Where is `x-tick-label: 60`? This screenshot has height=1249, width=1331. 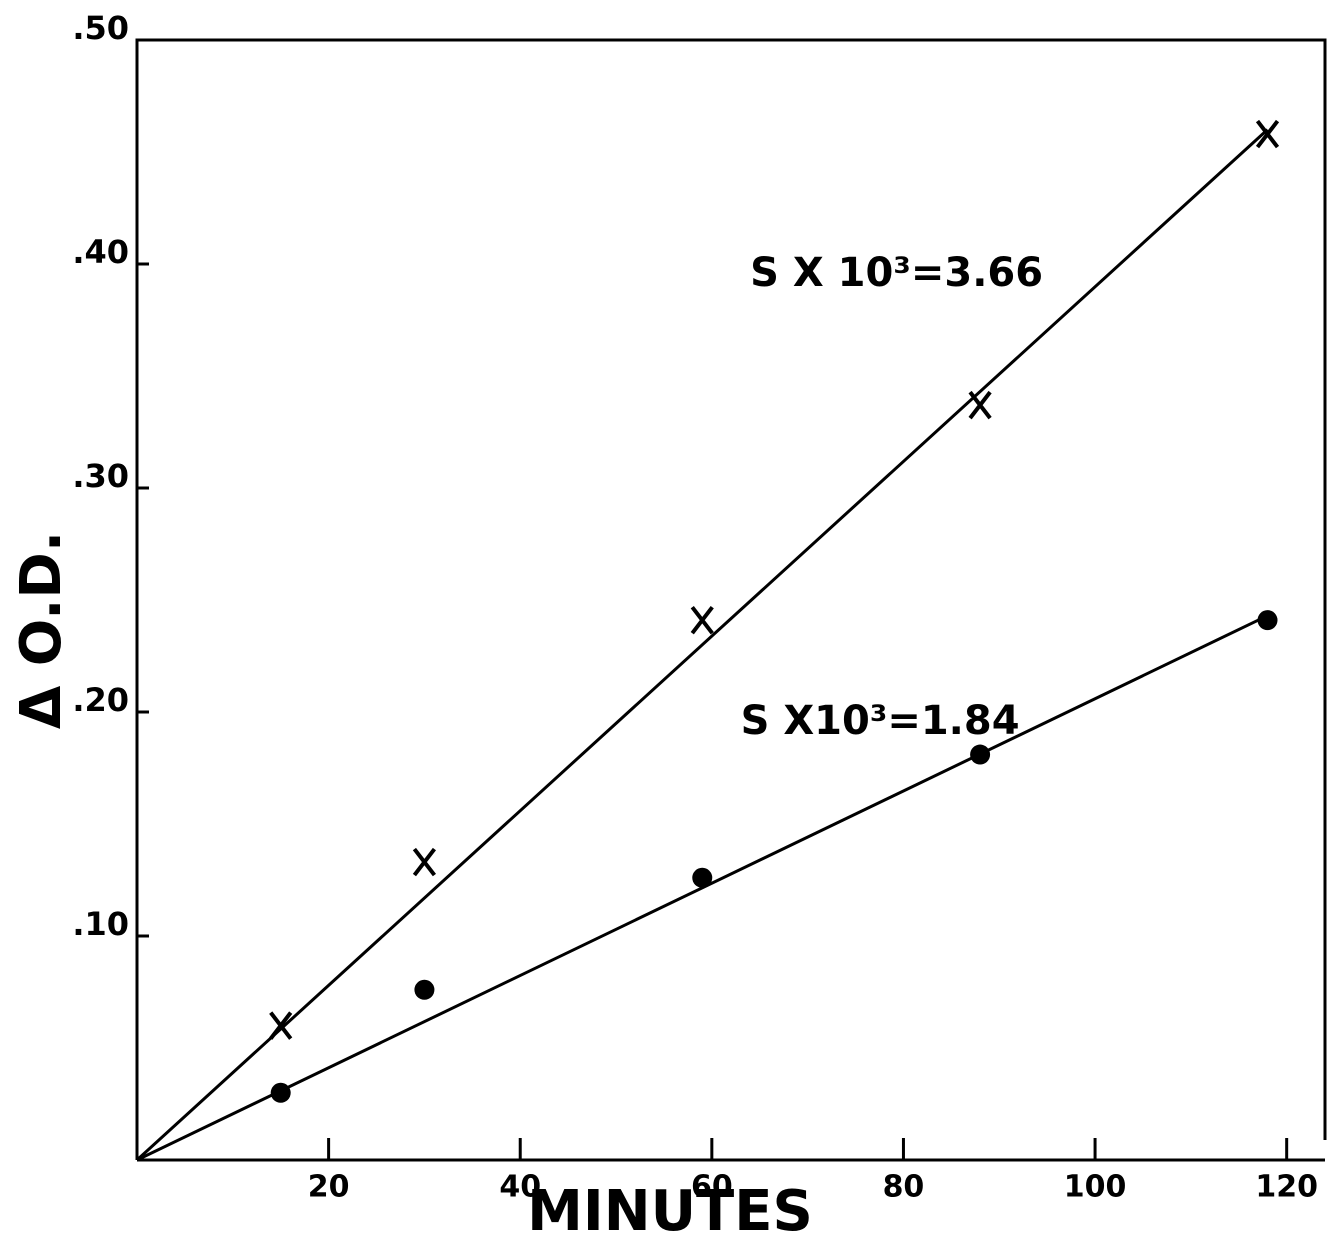
x-tick-label: 60 is located at coordinates (712, 1187).